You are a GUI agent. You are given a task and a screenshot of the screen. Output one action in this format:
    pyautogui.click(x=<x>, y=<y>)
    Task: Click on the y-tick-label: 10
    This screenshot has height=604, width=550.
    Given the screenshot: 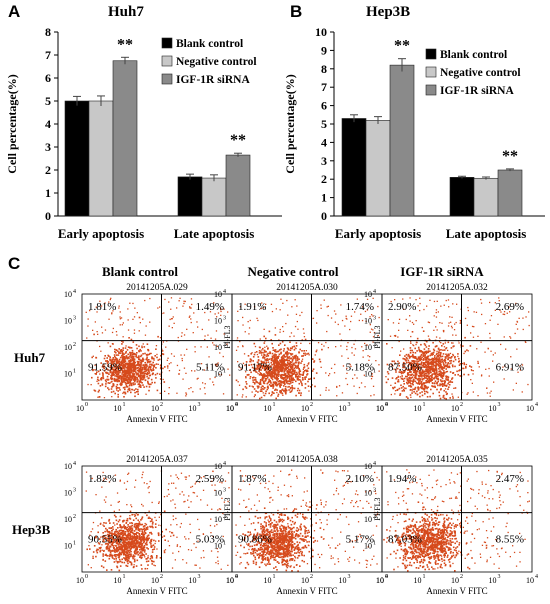 What is the action you would take?
    pyautogui.click(x=368, y=321)
    